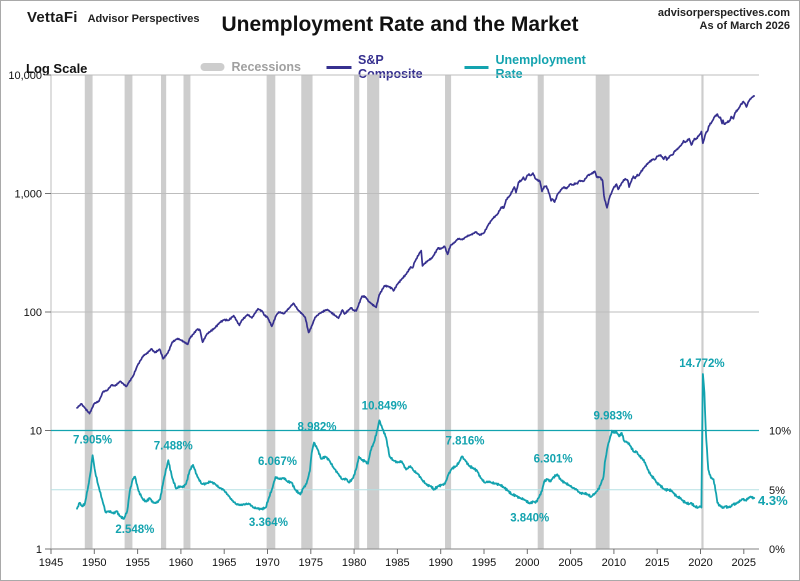 The image size is (800, 581). What do you see at coordinates (400, 24) in the screenshot?
I see `page-title: Unemployment Rate and the Market` at bounding box center [400, 24].